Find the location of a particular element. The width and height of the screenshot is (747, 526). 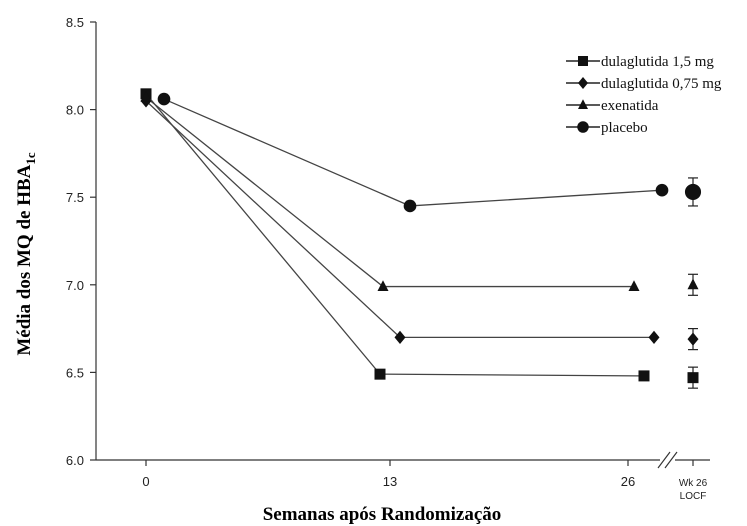

locf-layer is located at coordinates (693, 283).